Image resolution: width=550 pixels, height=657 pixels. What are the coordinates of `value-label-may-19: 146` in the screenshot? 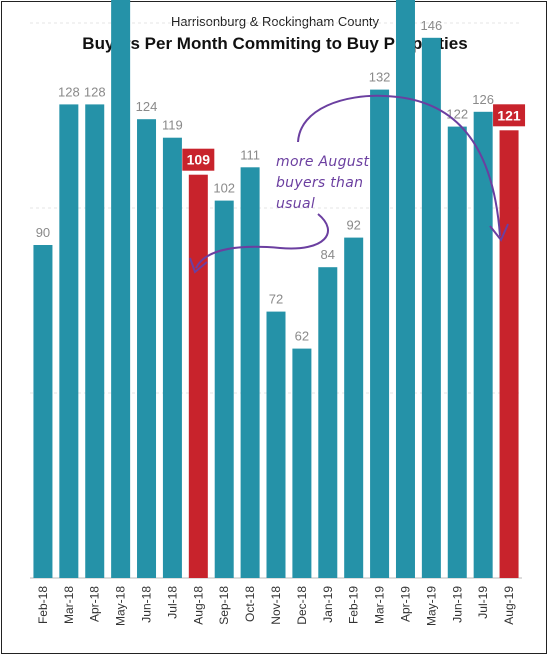 It's located at (432, 25).